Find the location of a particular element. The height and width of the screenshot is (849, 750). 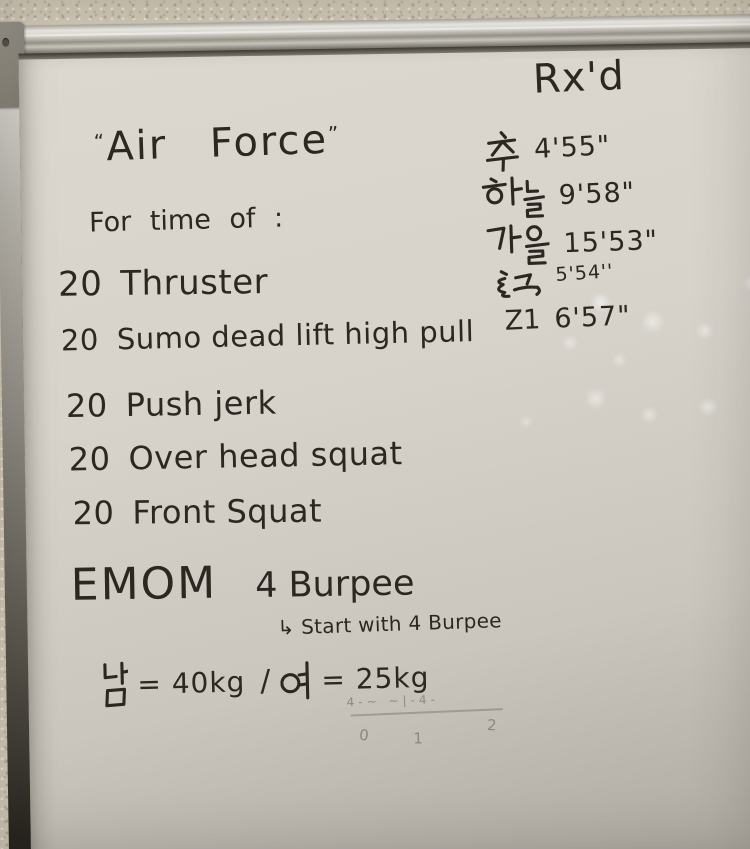

rxd-result-row: Z1 6'57" is located at coordinates (567, 318).